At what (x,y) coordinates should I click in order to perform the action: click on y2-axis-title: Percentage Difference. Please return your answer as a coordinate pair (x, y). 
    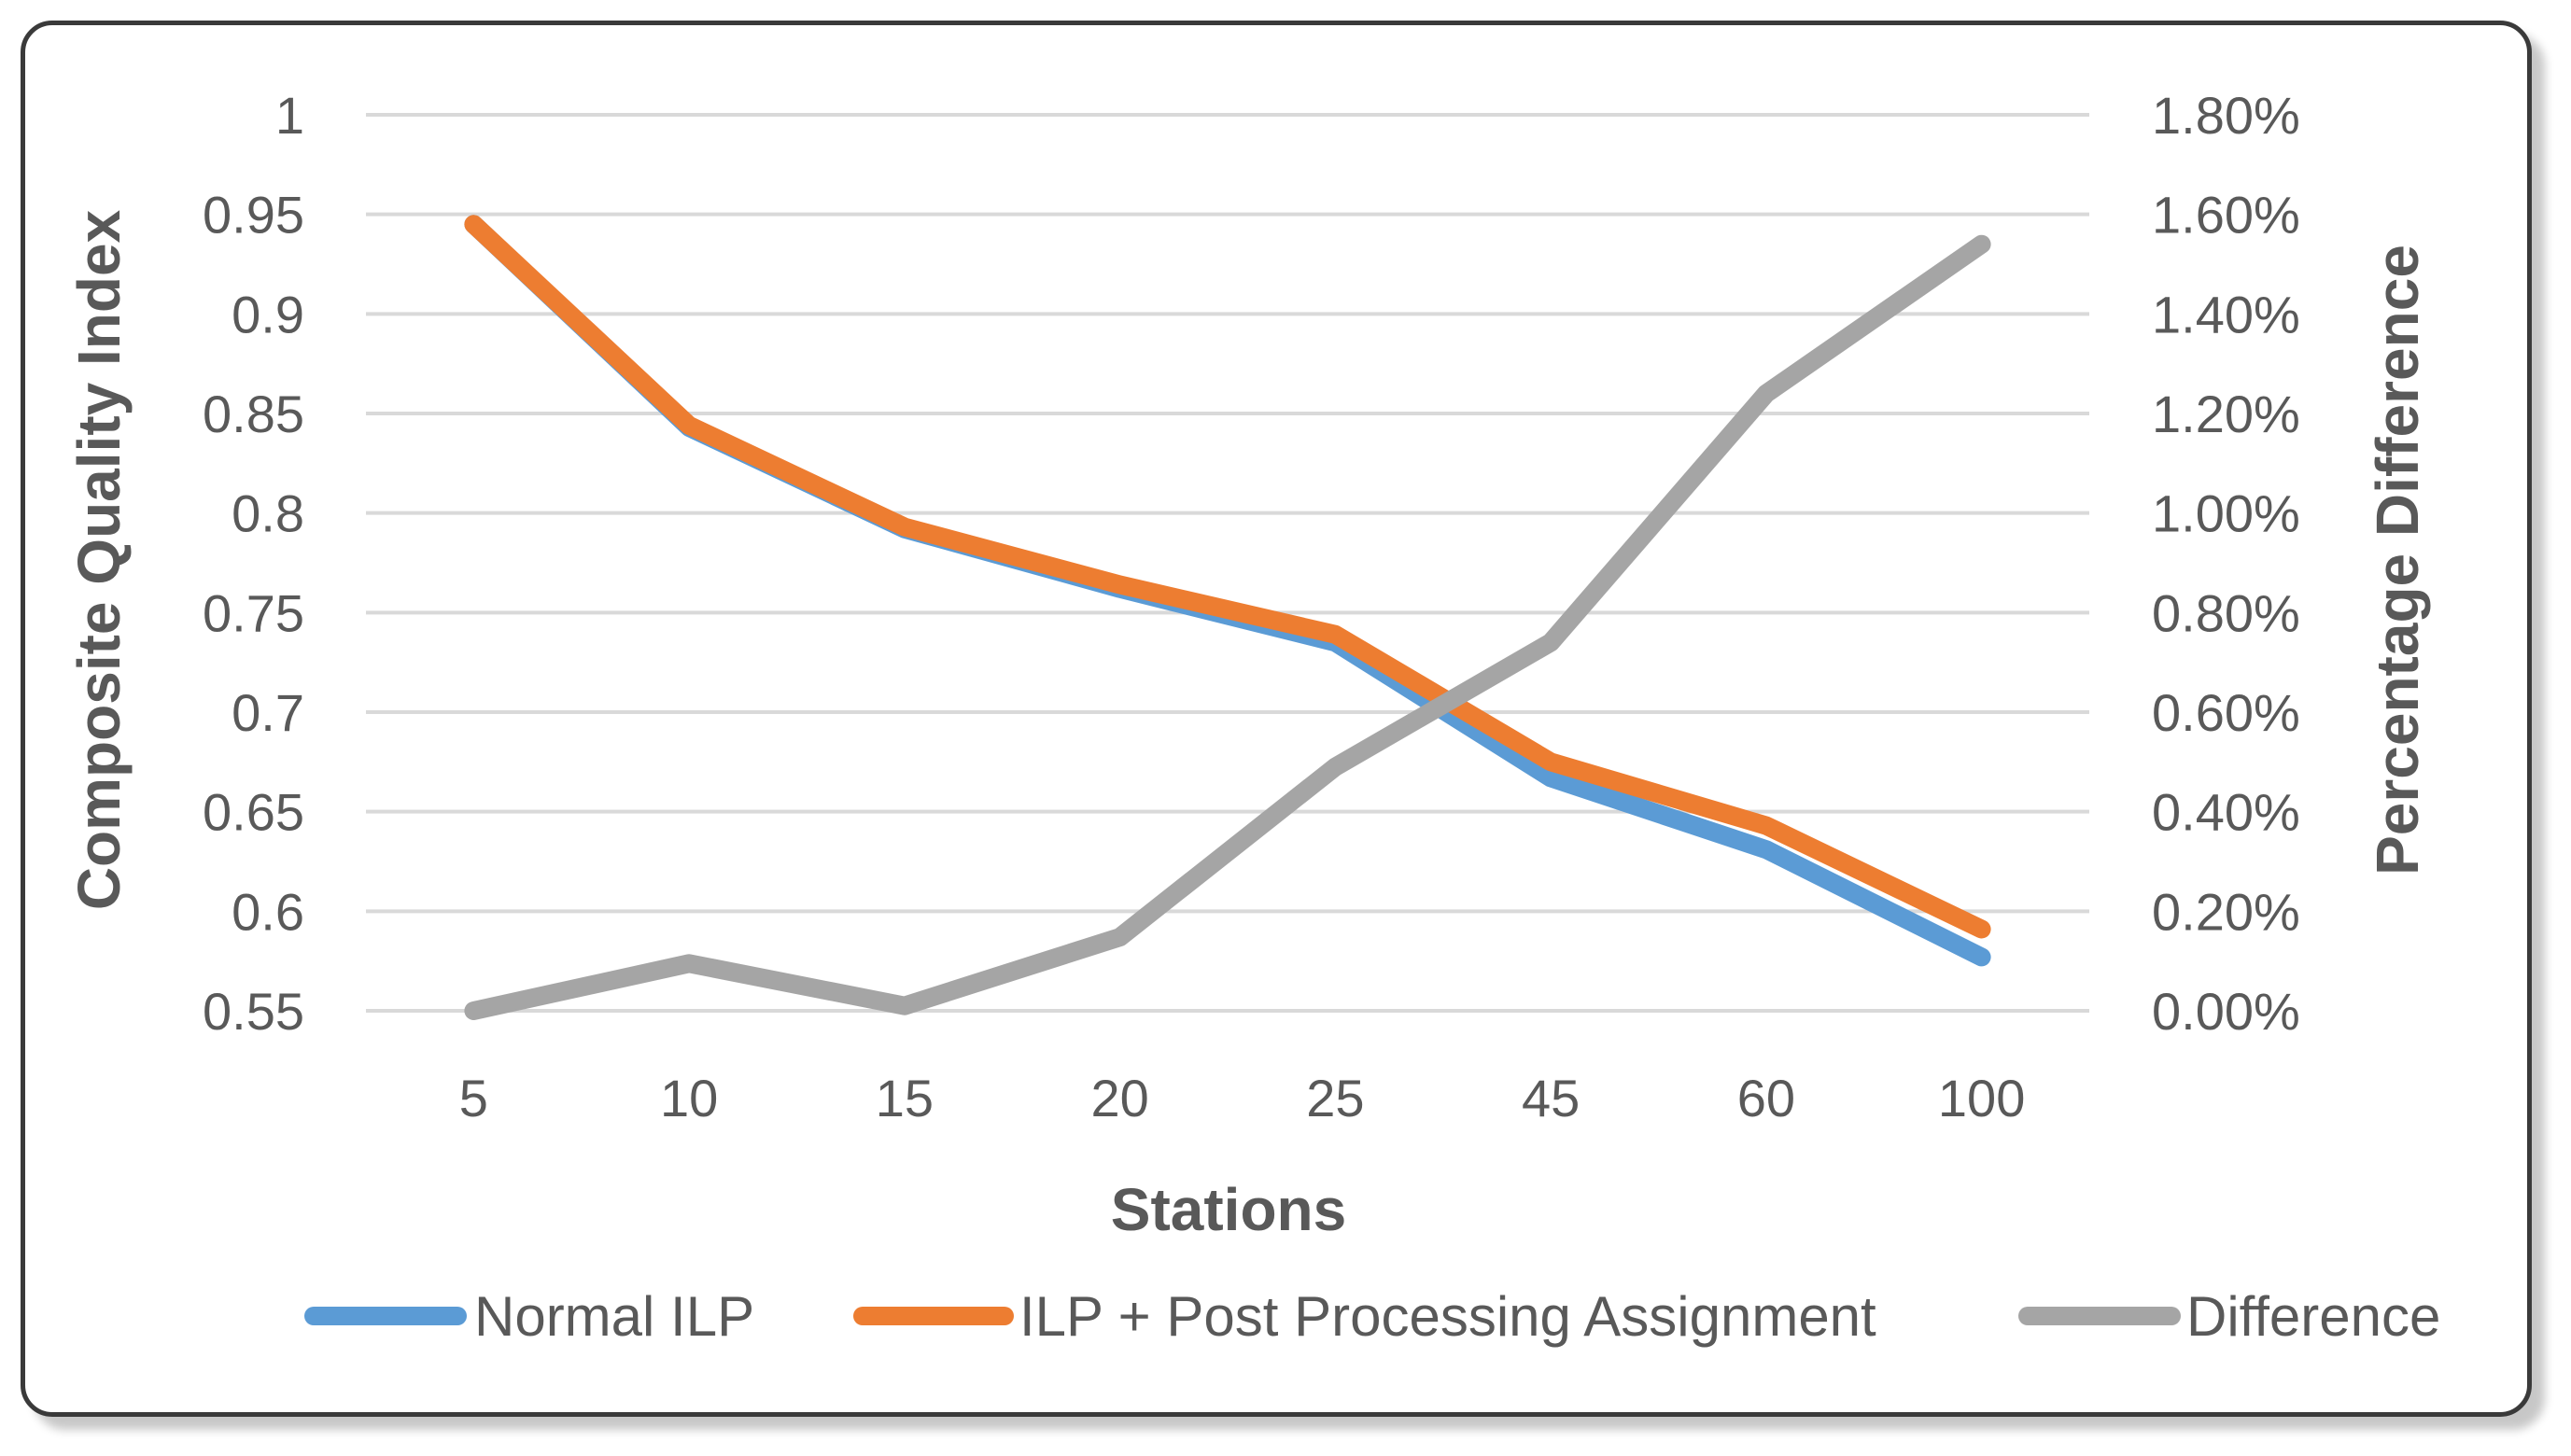
    Looking at the image, I should click on (2398, 560).